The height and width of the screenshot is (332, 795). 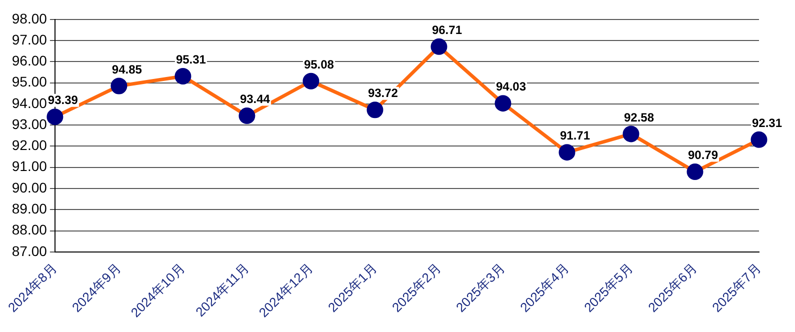 I want to click on data-label: 93.72, so click(x=383, y=93).